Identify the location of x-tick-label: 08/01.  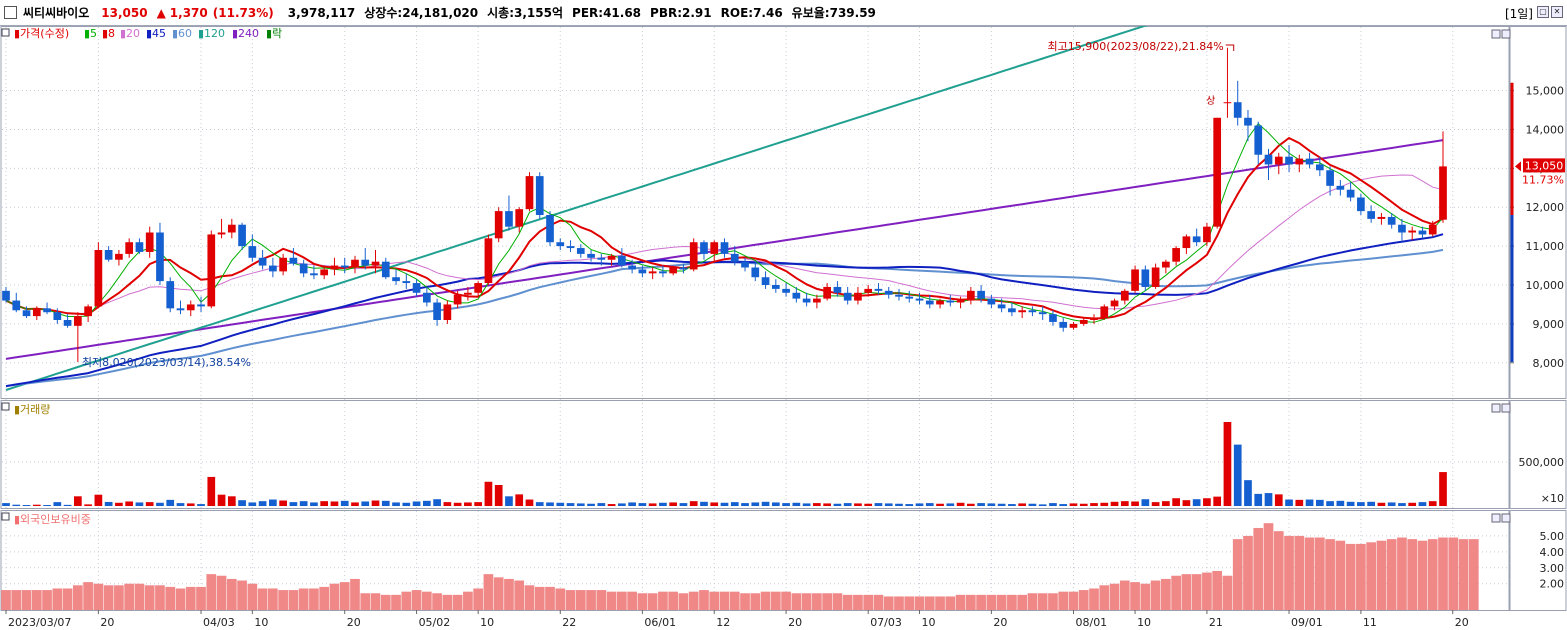
(1091, 622).